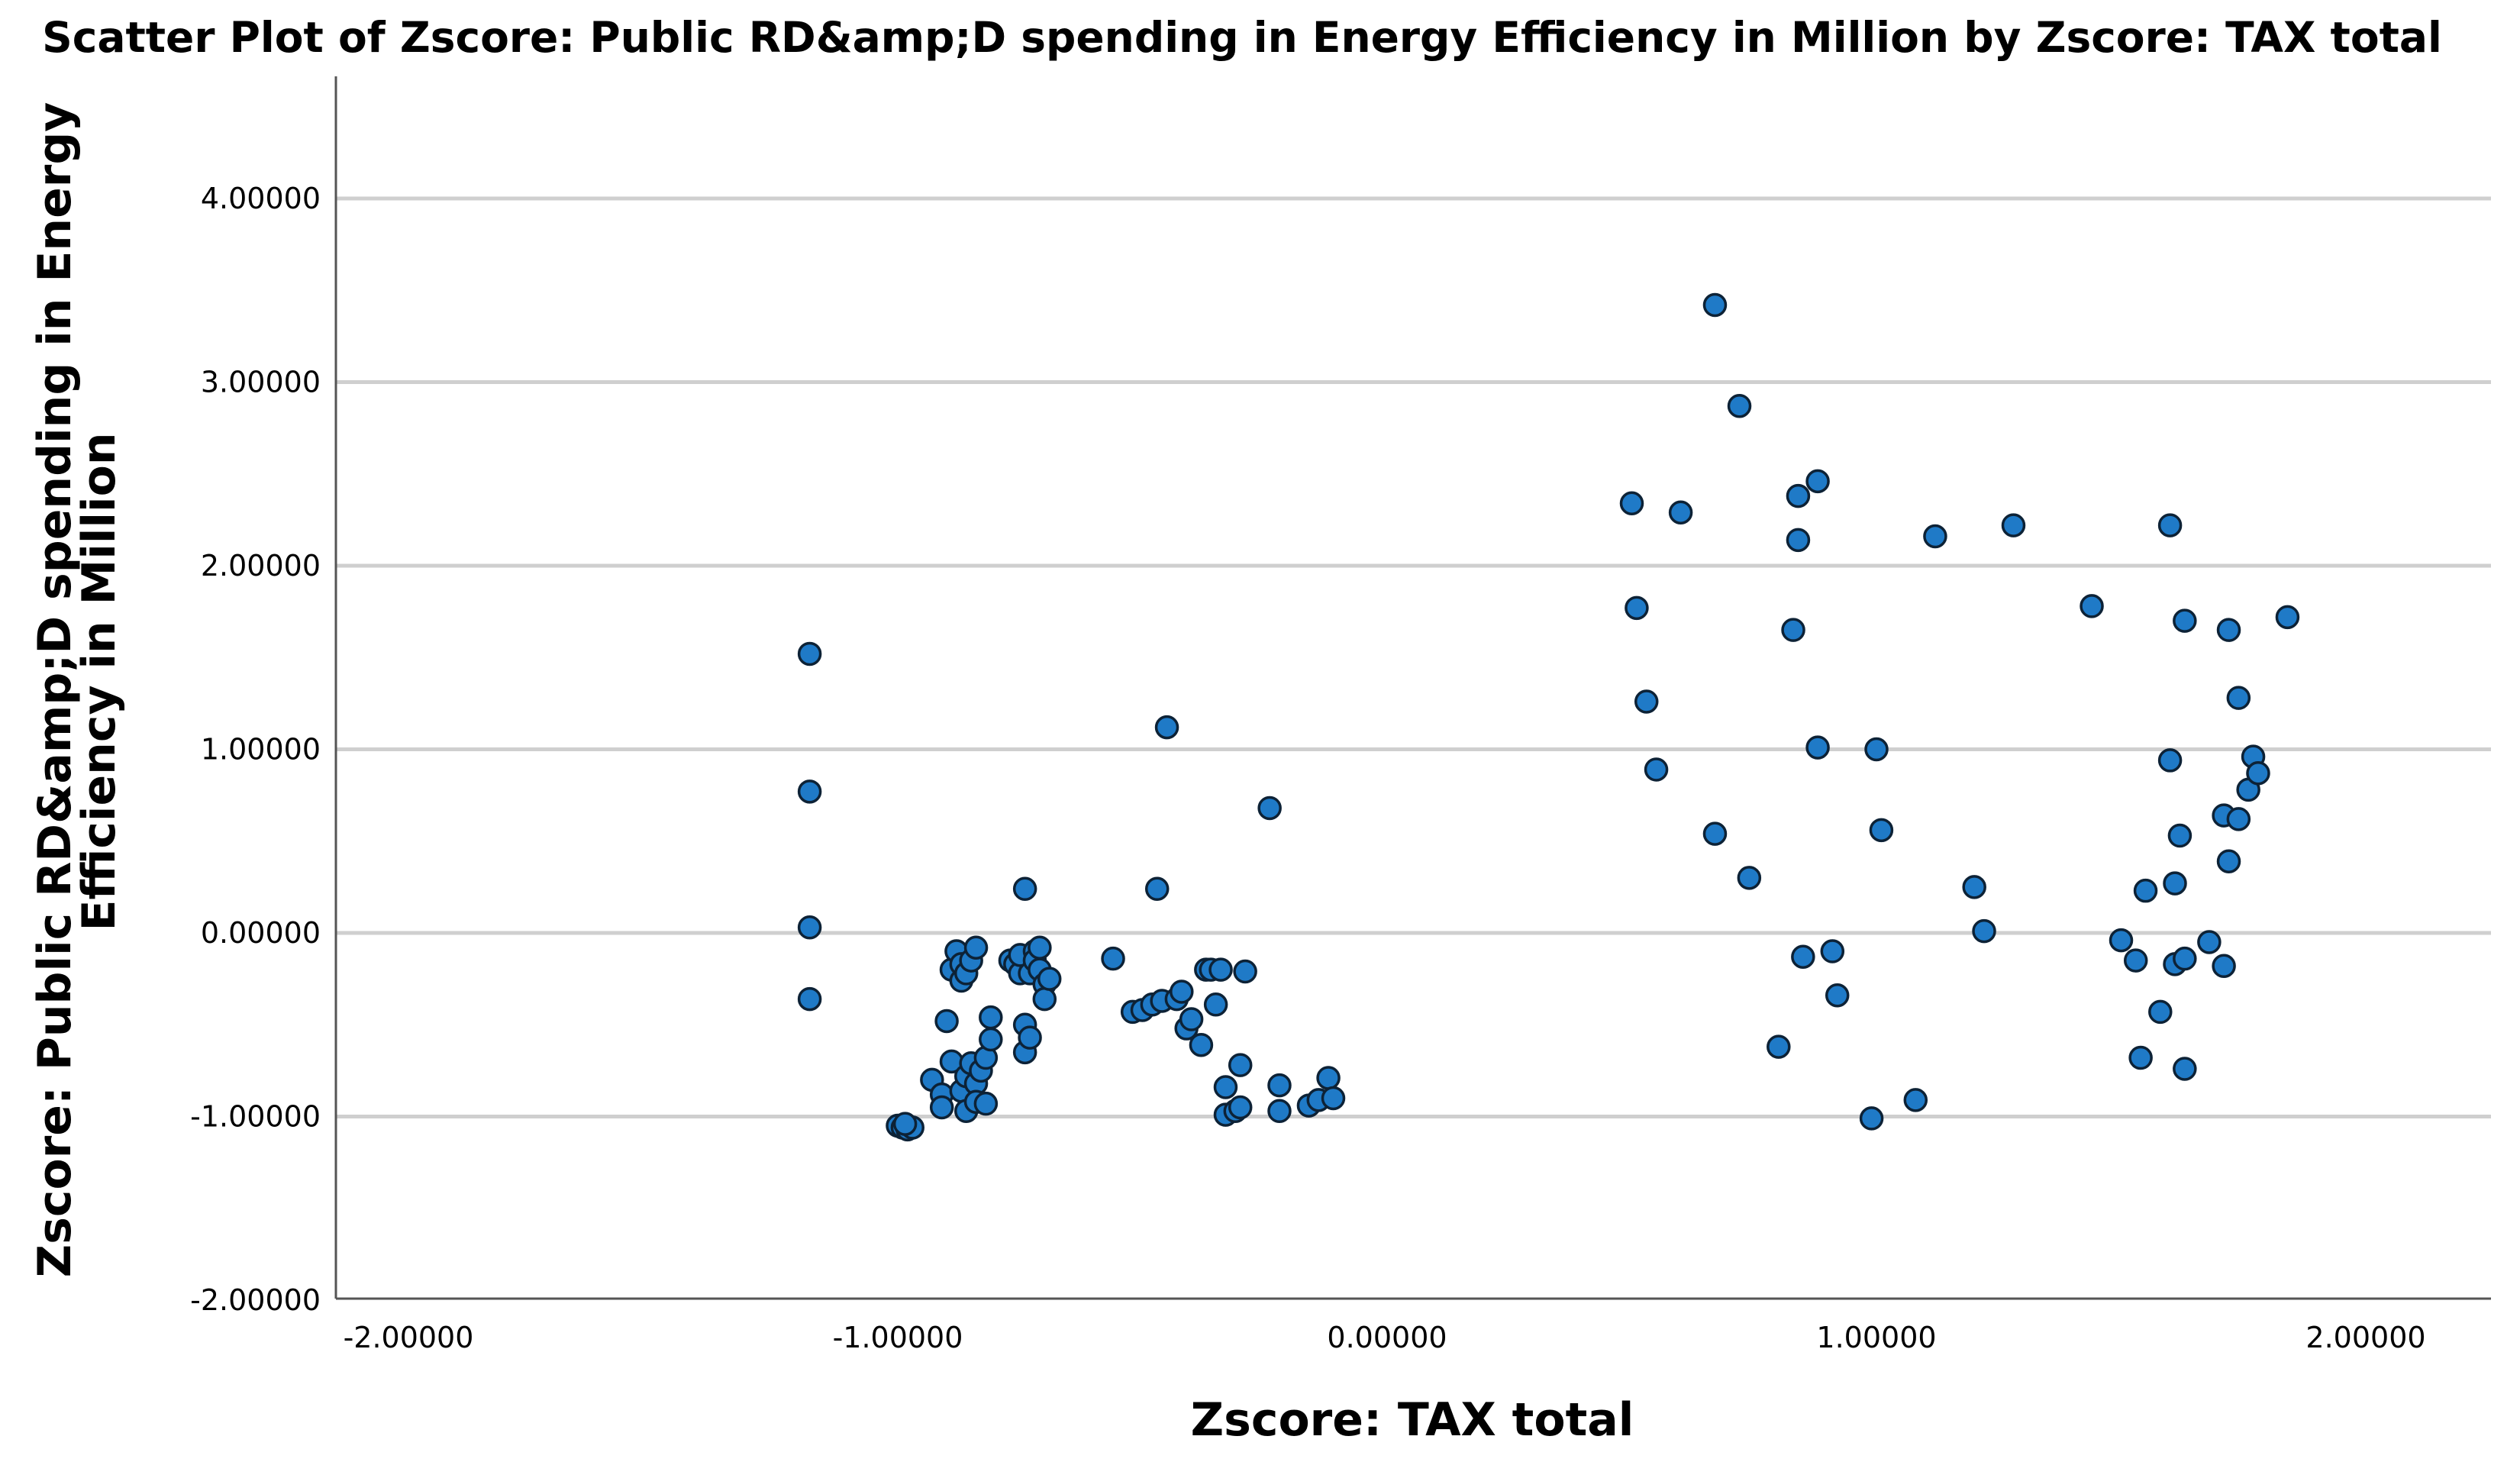 The image size is (2520, 1462). What do you see at coordinates (1876, 1337) in the screenshot?
I see `x-tick-label: 1.00000` at bounding box center [1876, 1337].